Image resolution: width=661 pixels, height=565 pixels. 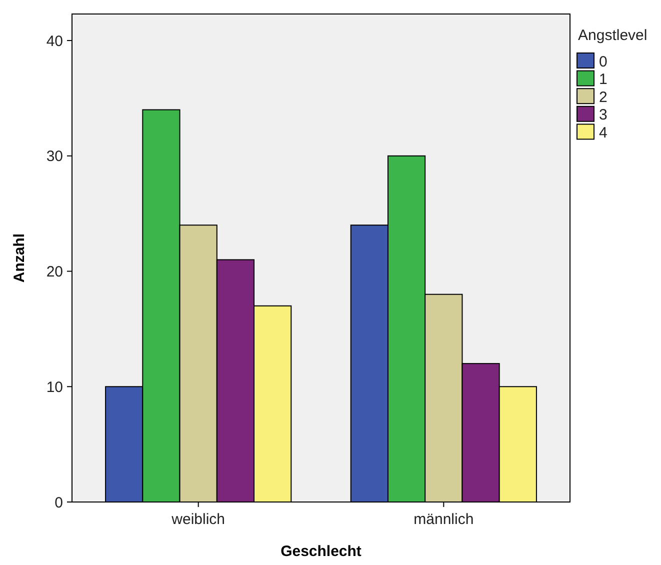 I want to click on y-tick-label: 20, so click(x=54, y=272).